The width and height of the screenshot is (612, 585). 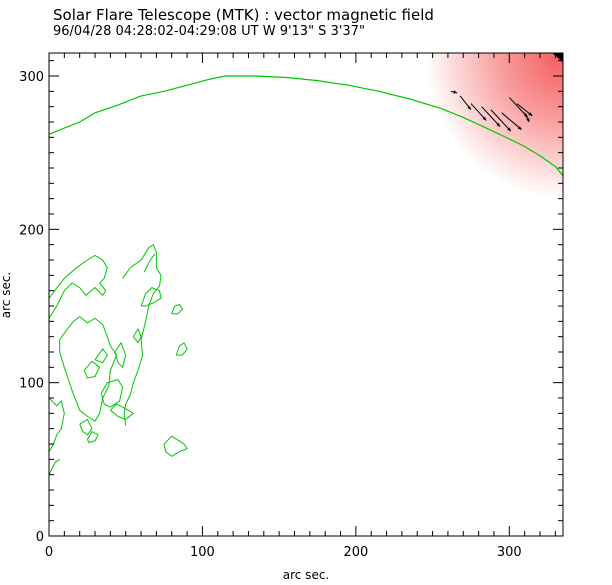 I want to click on flare-intensity-region, so click(x=493, y=126).